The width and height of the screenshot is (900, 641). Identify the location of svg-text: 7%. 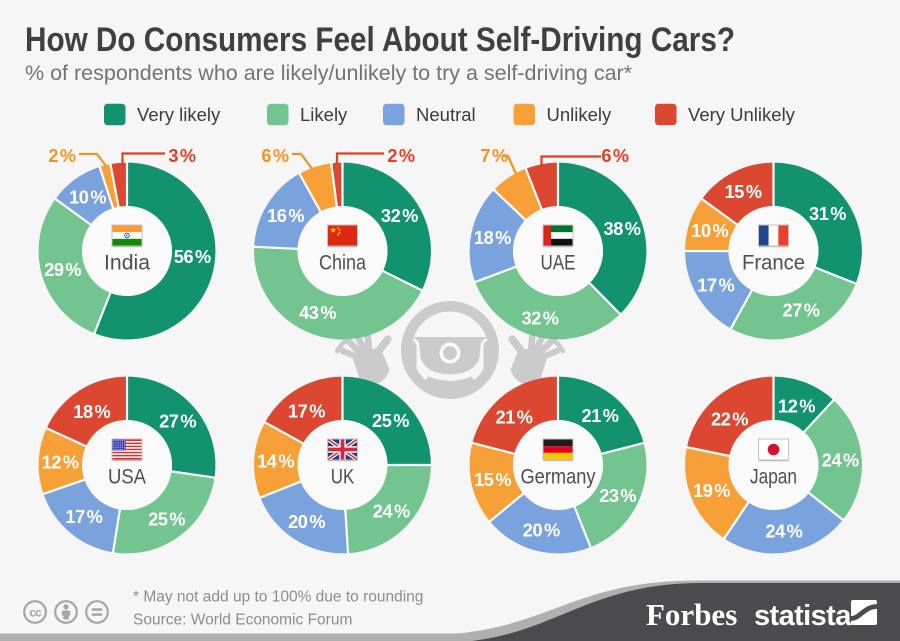
(494, 156).